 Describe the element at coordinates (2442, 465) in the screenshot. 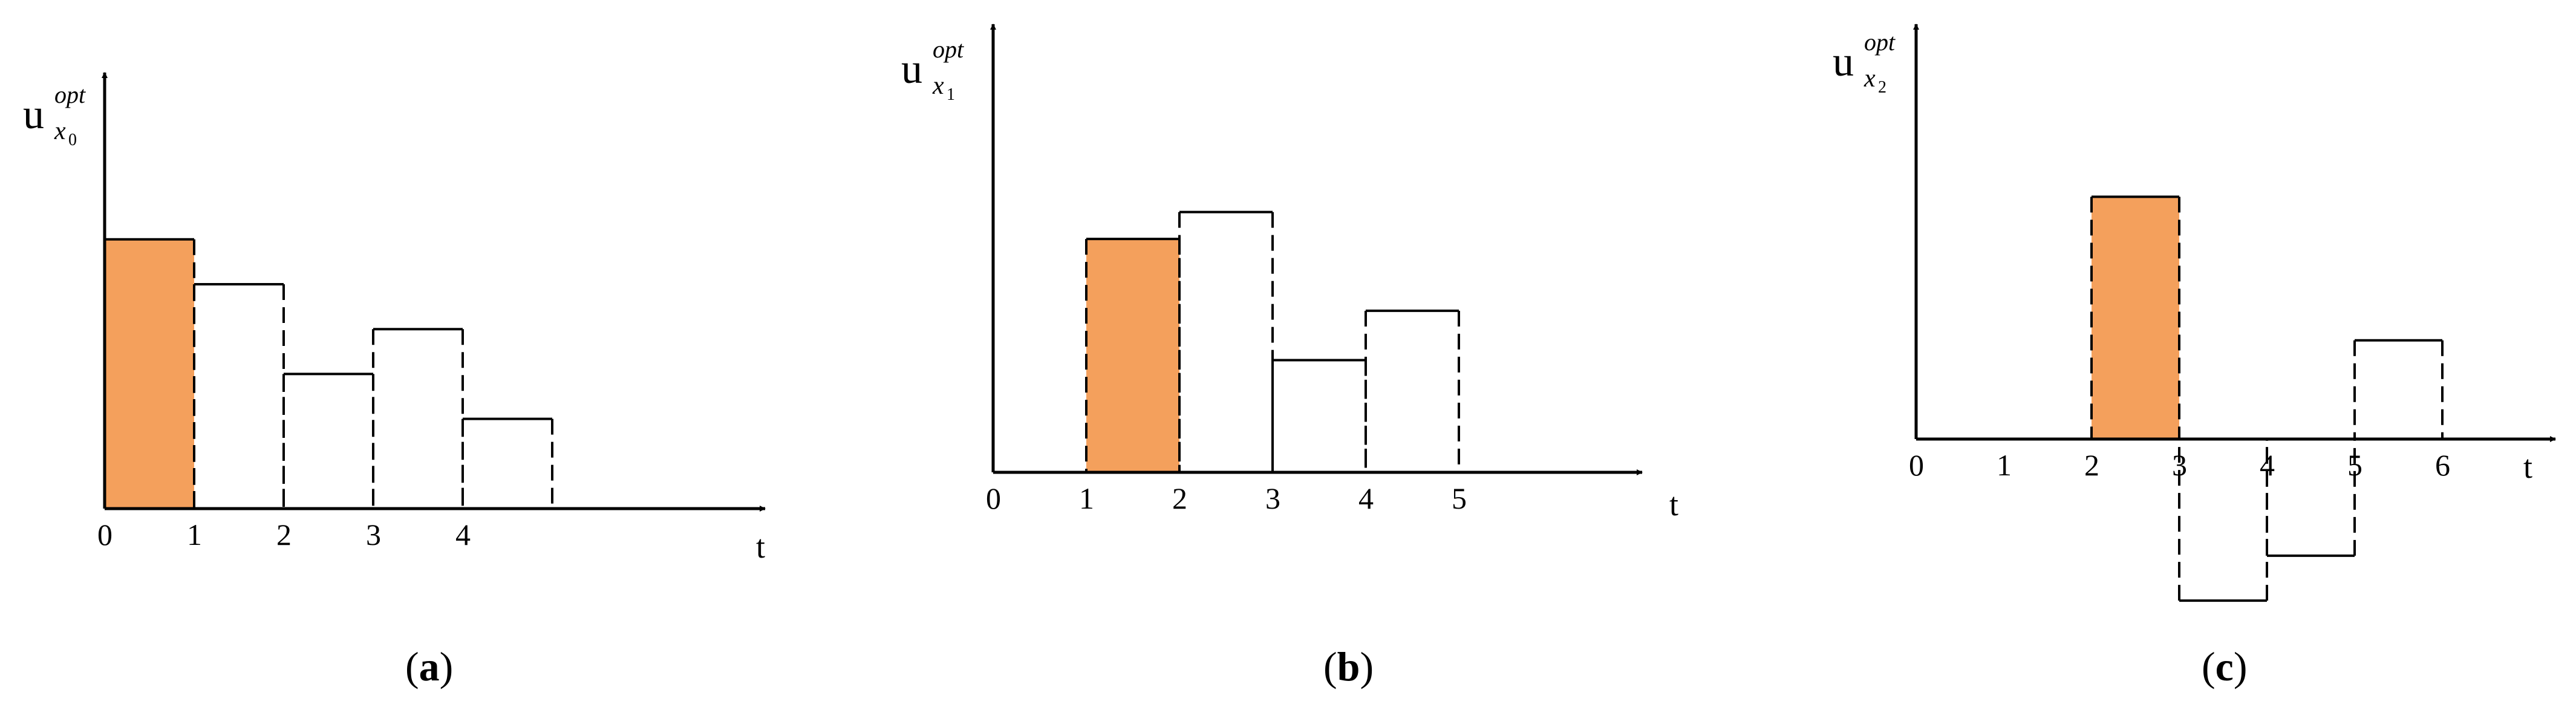

I see `x-tick-label: 6` at that location.